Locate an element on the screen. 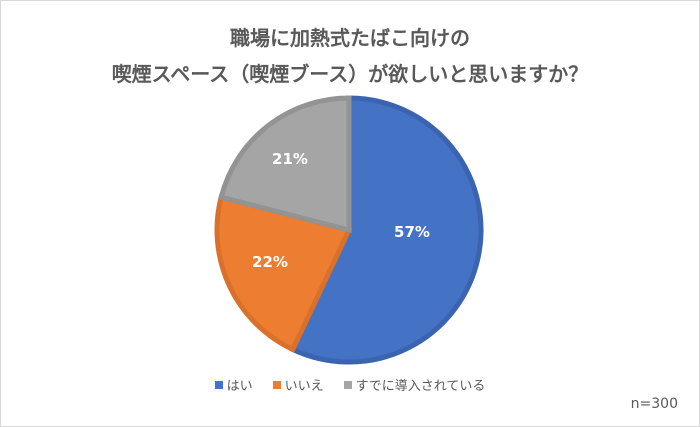 Image resolution: width=700 pixels, height=427 pixels. legend-swatch-no is located at coordinates (276, 384).